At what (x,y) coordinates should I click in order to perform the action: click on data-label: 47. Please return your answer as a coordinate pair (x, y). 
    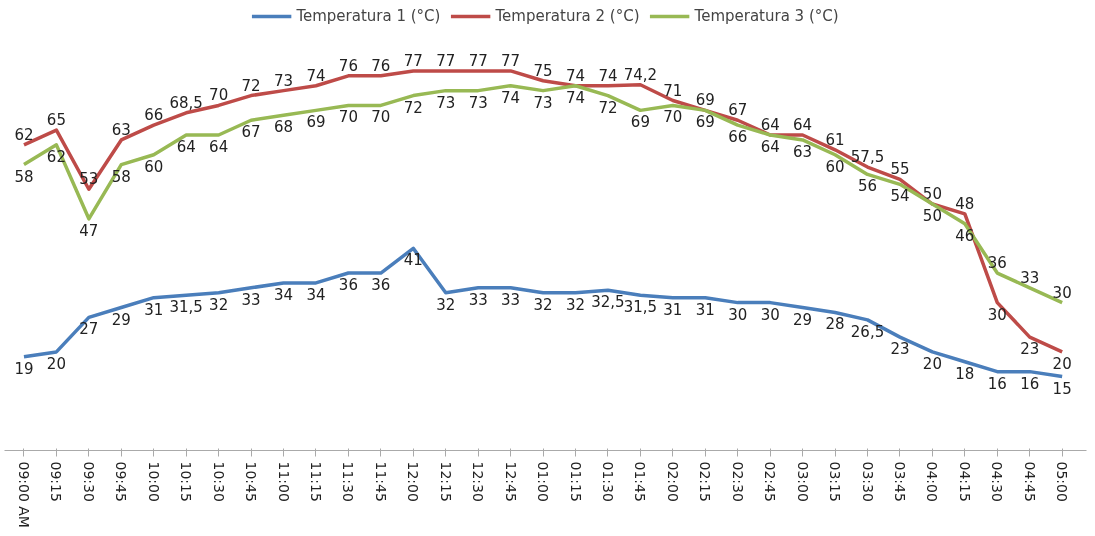
    Looking at the image, I should click on (89, 230).